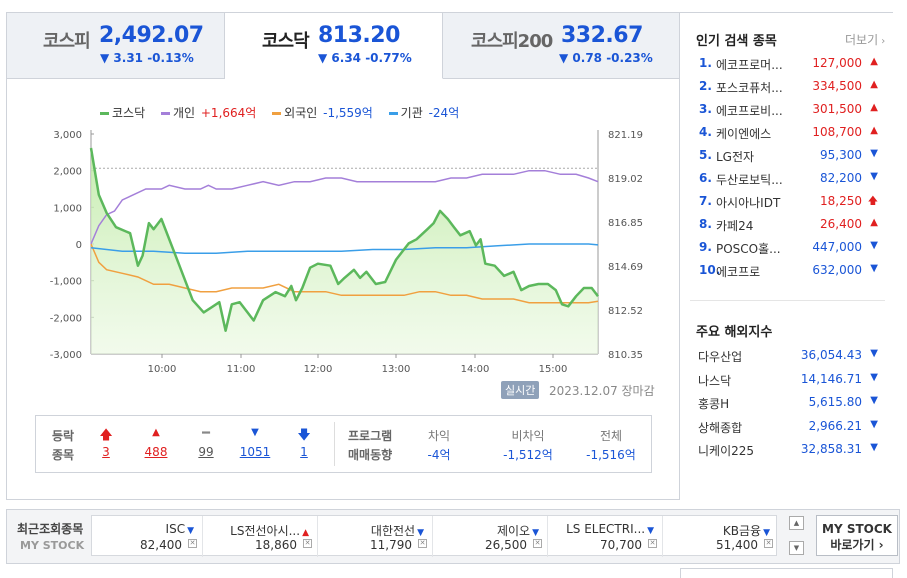  I want to click on divider, so click(787, 300).